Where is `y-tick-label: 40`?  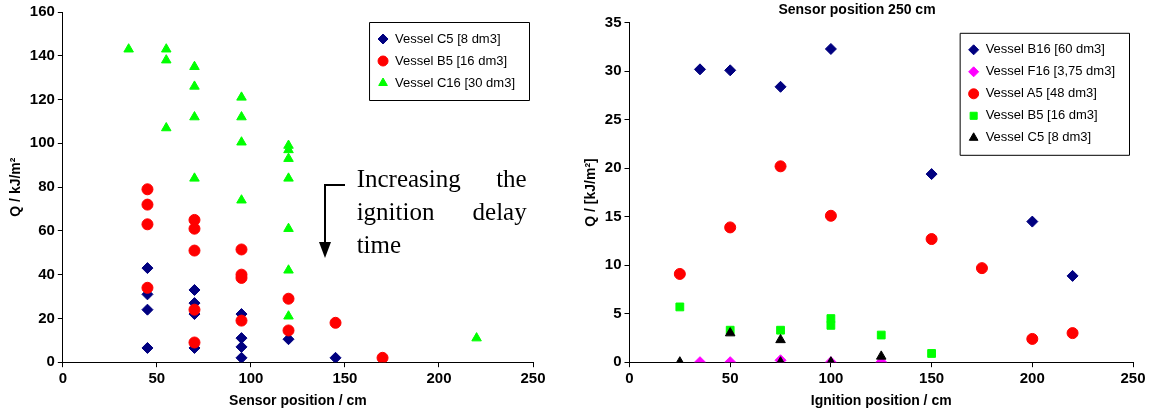 y-tick-label: 40 is located at coordinates (46, 273).